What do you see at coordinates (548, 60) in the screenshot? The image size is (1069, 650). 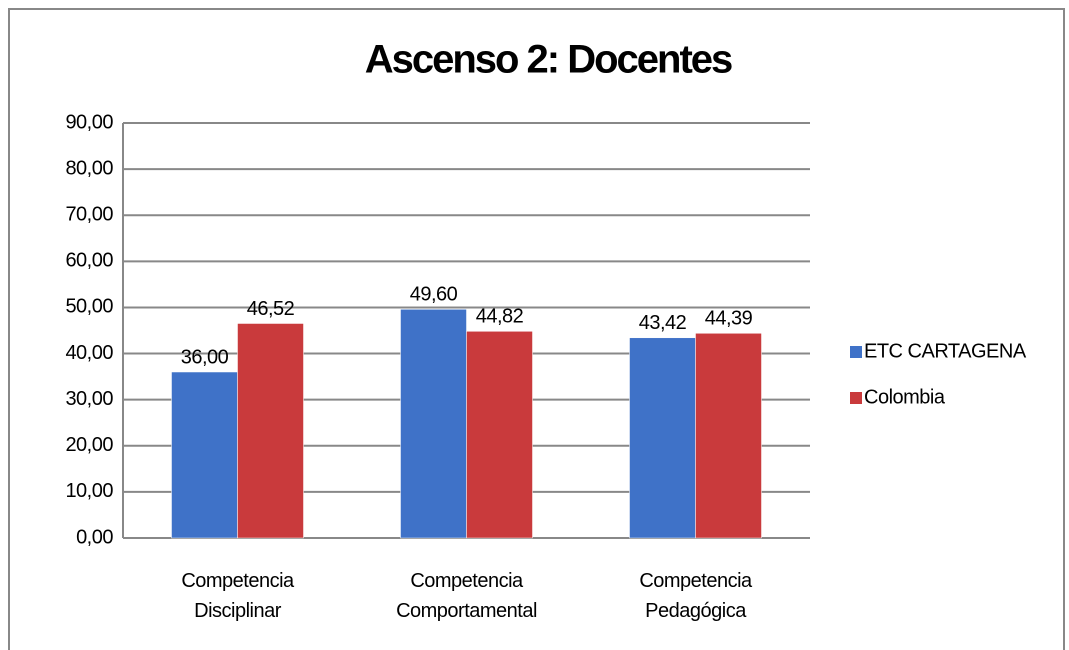 I see `chart-title: Ascenso 2: Docentes` at bounding box center [548, 60].